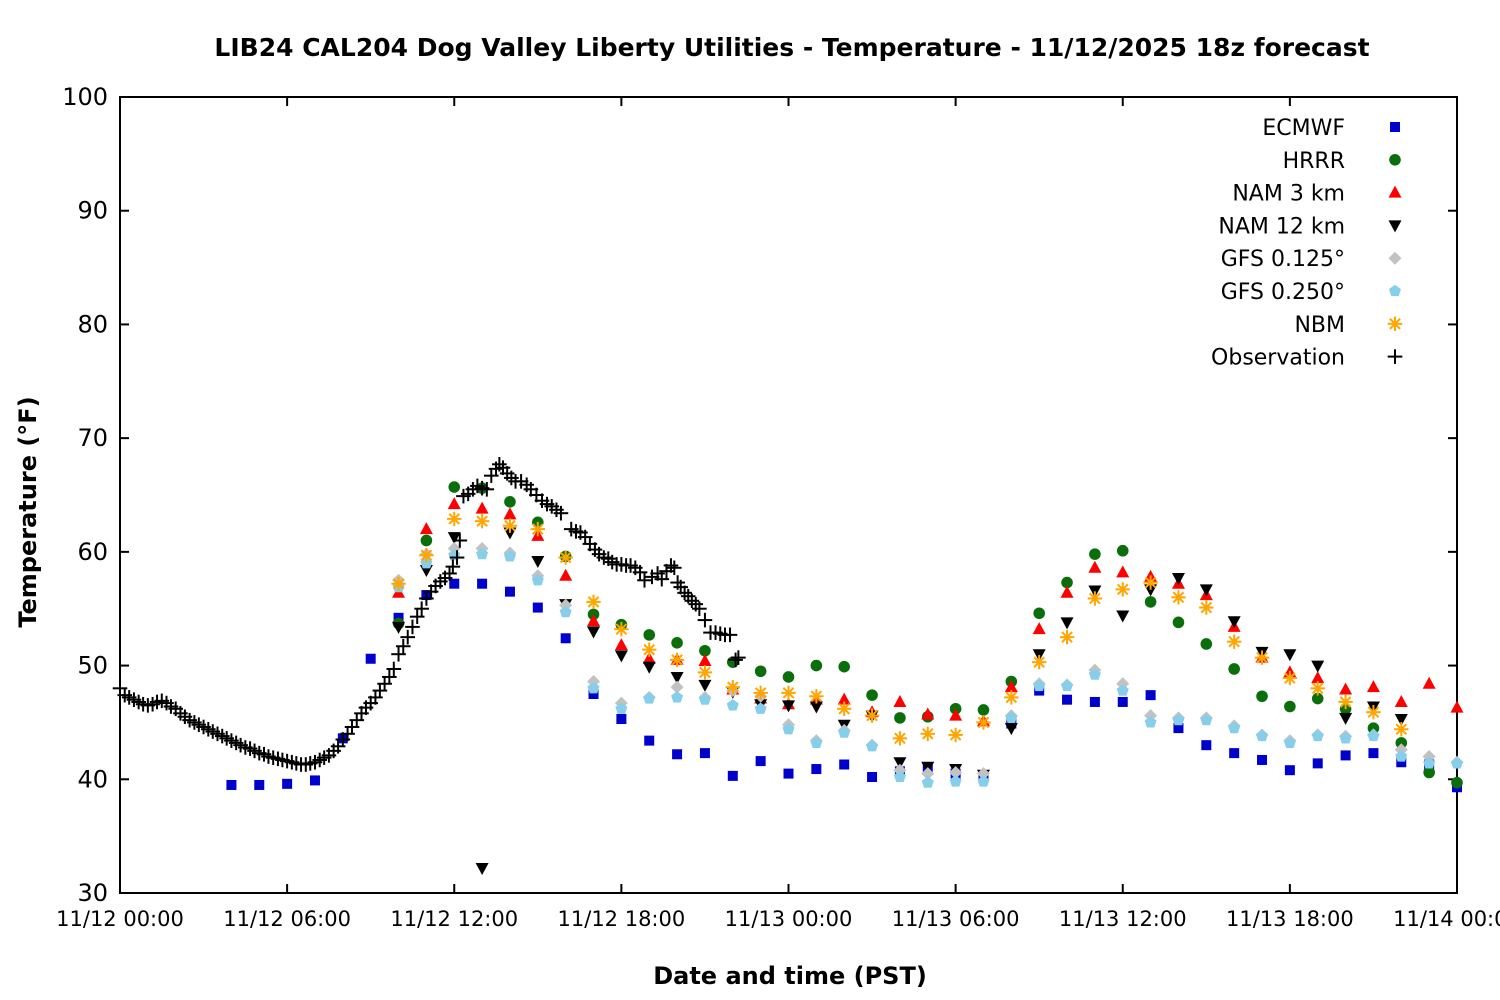 The width and height of the screenshot is (1500, 1000). I want to click on legend-gfs-0-250-marker-icon, so click(1395, 290).